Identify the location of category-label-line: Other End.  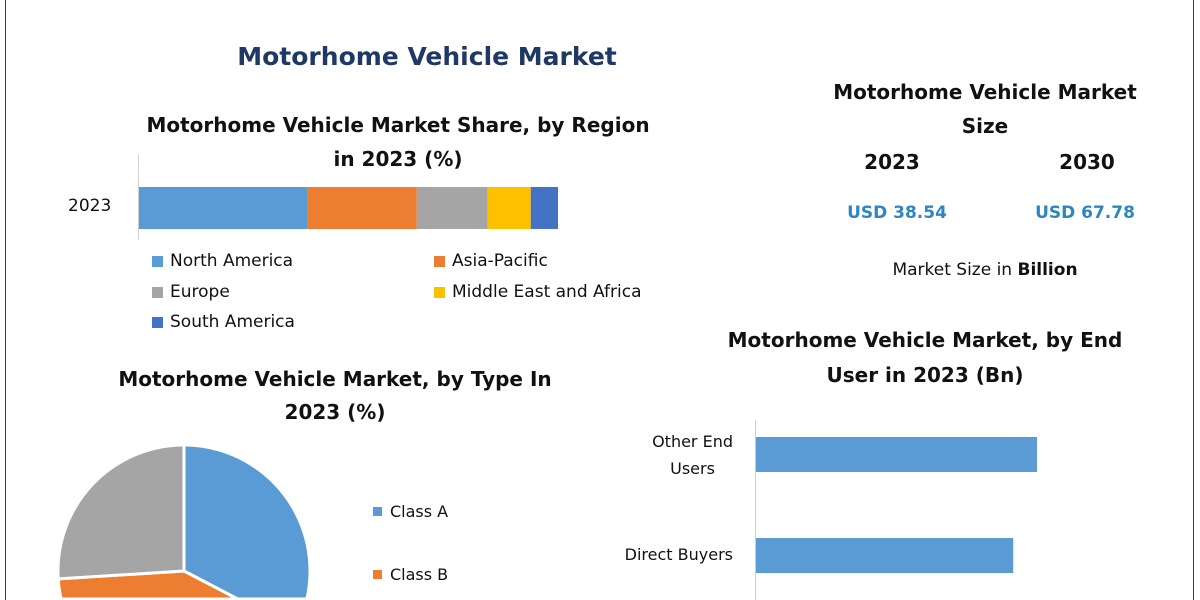
(692, 441).